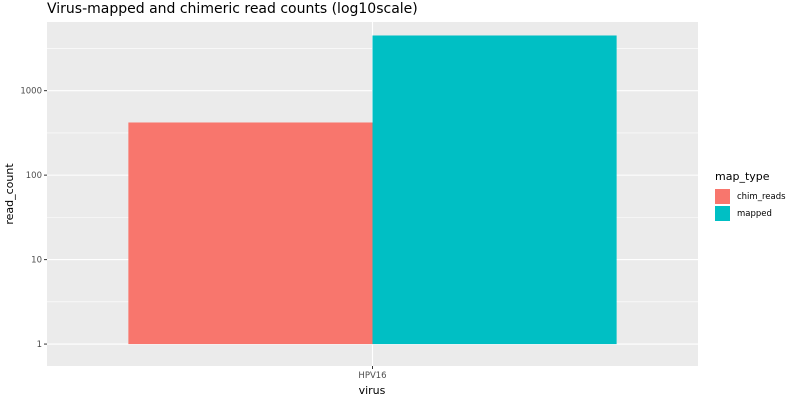 The height and width of the screenshot is (400, 800). Describe the element at coordinates (39, 345) in the screenshot. I see `y-tick-label-0: 1` at that location.